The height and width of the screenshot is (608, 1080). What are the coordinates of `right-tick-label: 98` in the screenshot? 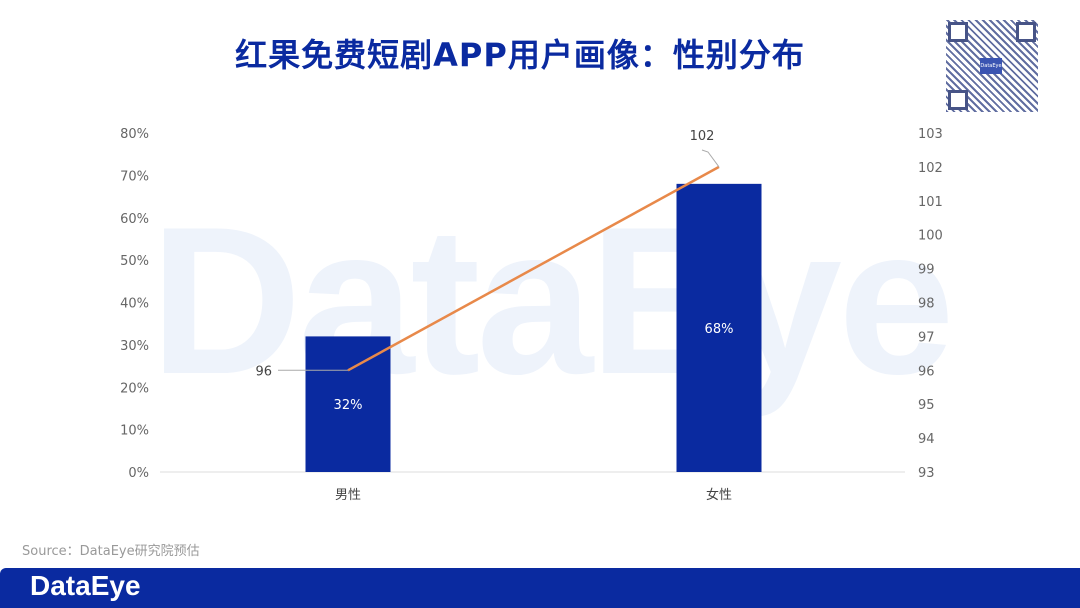 It's located at (926, 304).